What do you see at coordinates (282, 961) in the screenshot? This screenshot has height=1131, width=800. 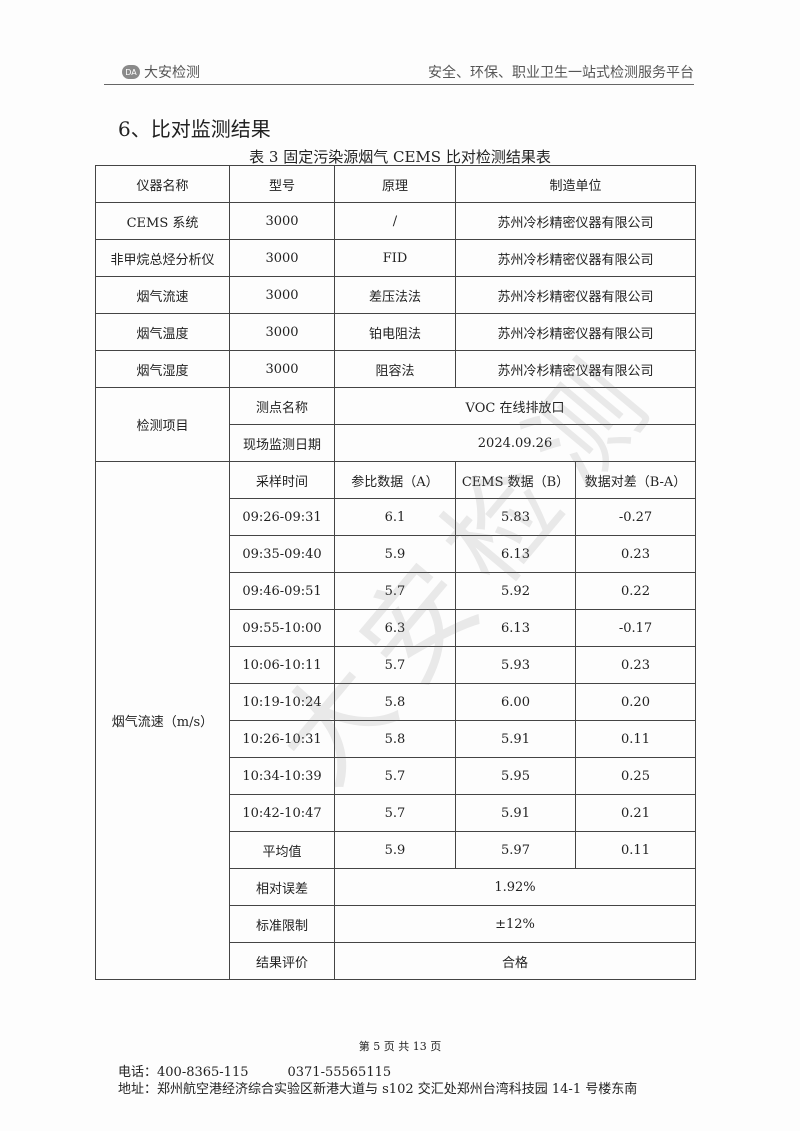 I see `table-cell: 结果评价` at bounding box center [282, 961].